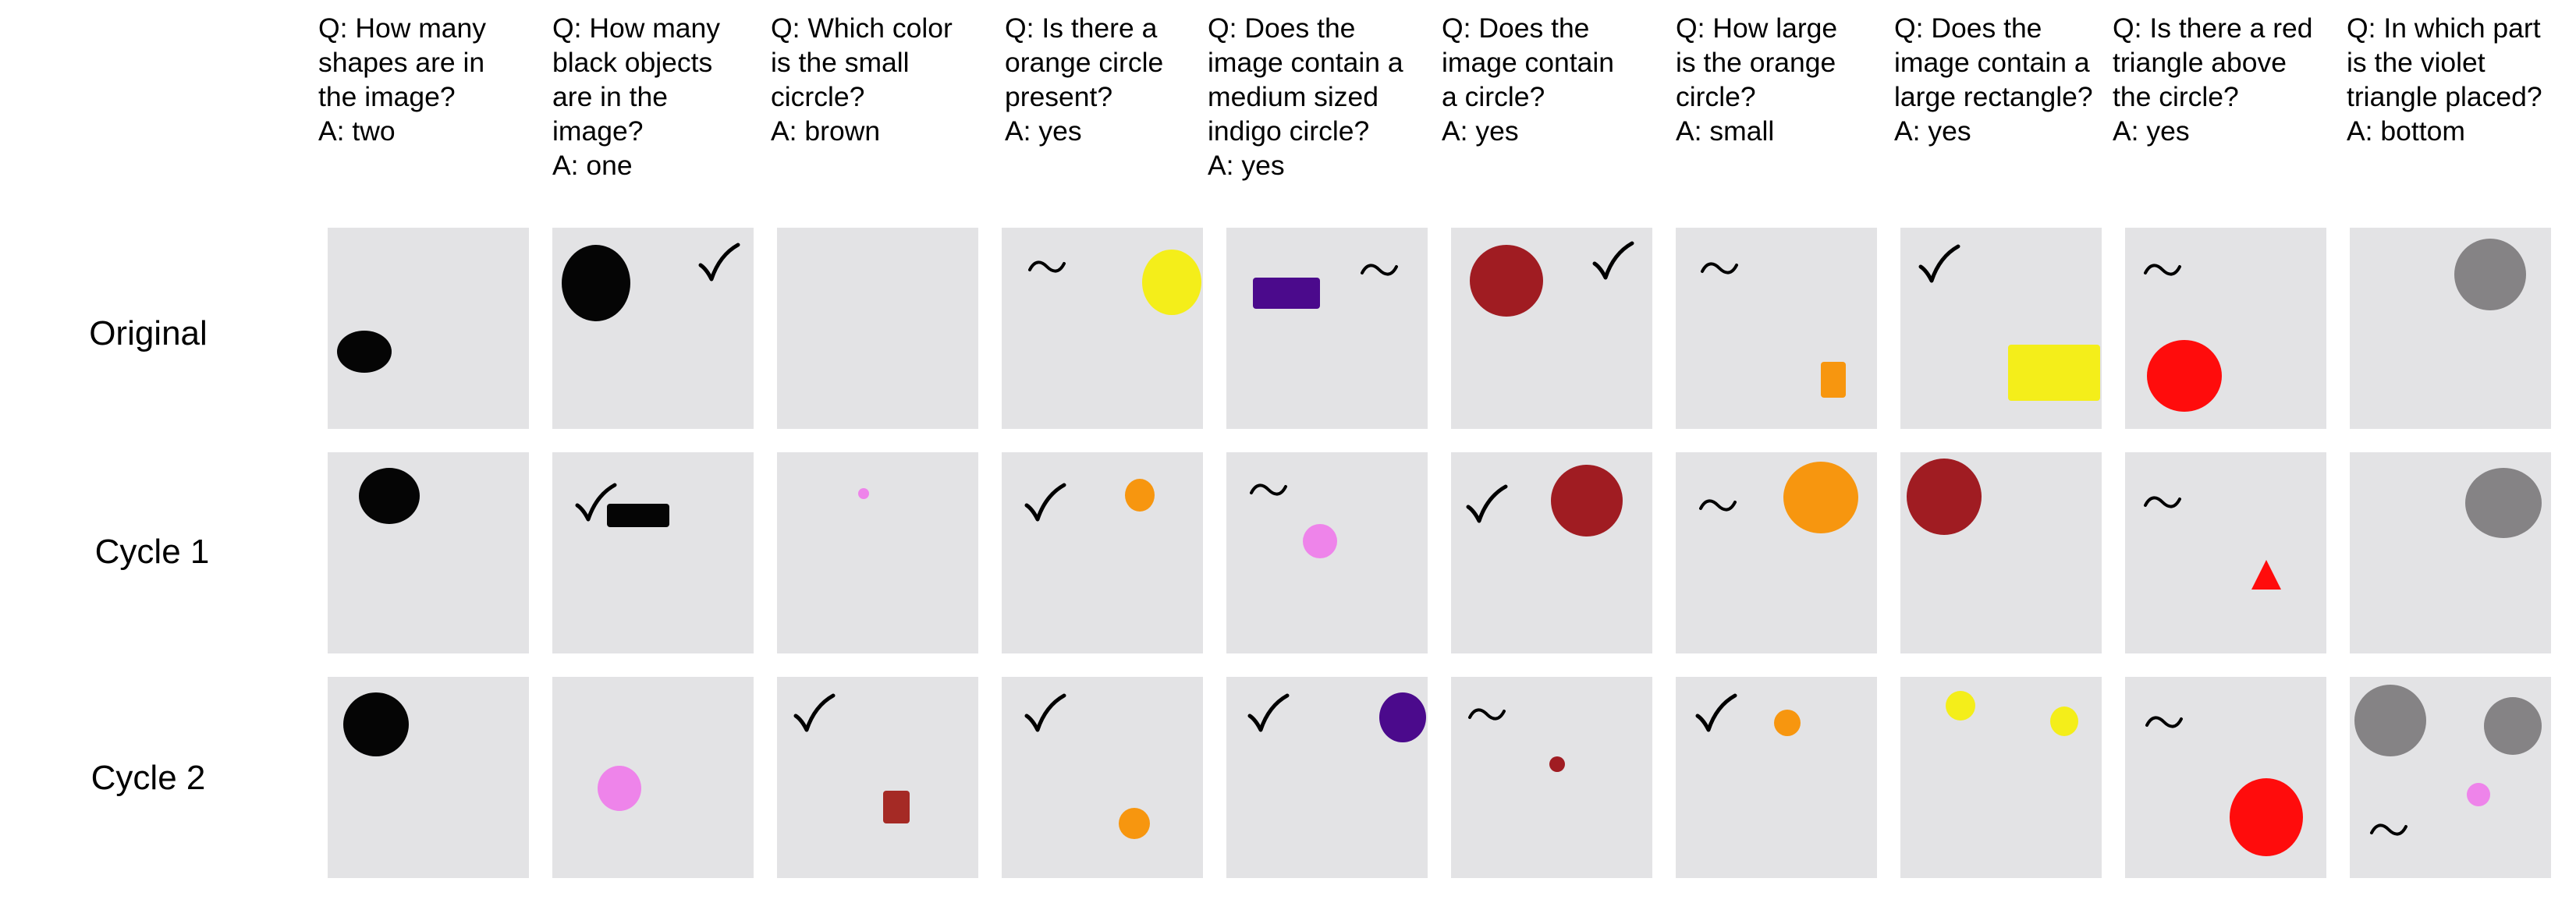  I want to click on question-line: medium sized, so click(1293, 96).